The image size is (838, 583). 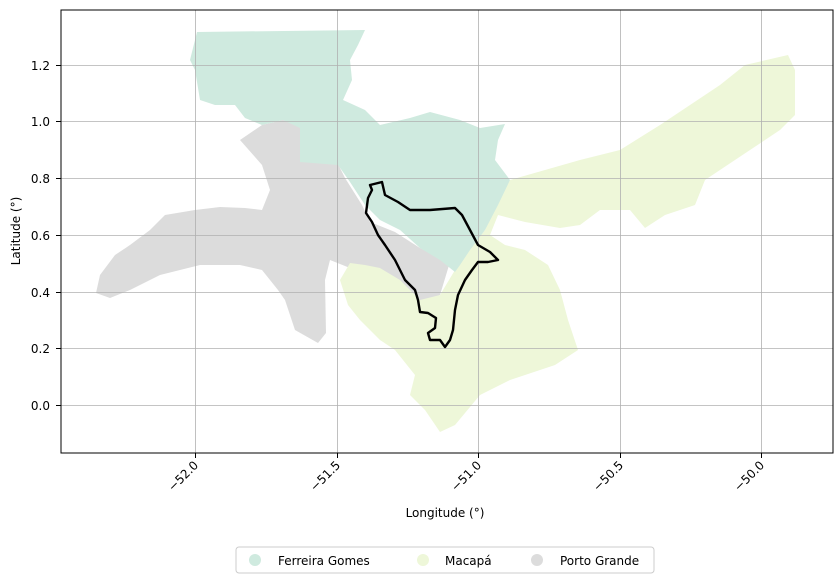 I want to click on legend-marker-macapa, so click(x=423, y=560).